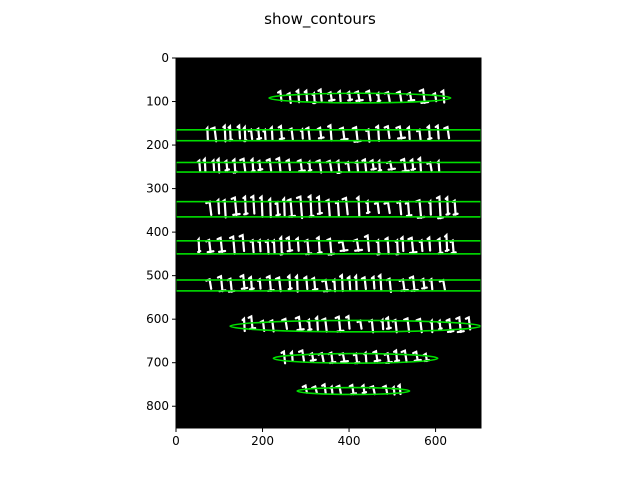 Image resolution: width=640 pixels, height=480 pixels. Describe the element at coordinates (165, 58) in the screenshot. I see `y-tick-label: 0` at that location.